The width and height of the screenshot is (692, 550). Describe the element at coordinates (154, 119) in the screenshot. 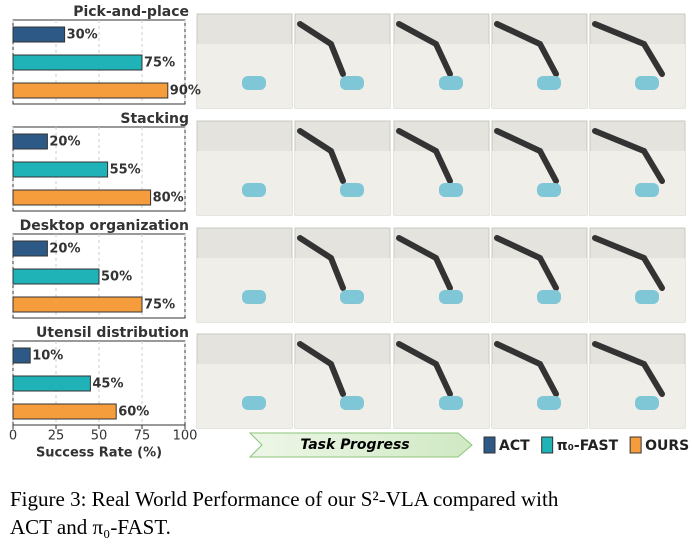

I see `chart-title: Stacking` at that location.